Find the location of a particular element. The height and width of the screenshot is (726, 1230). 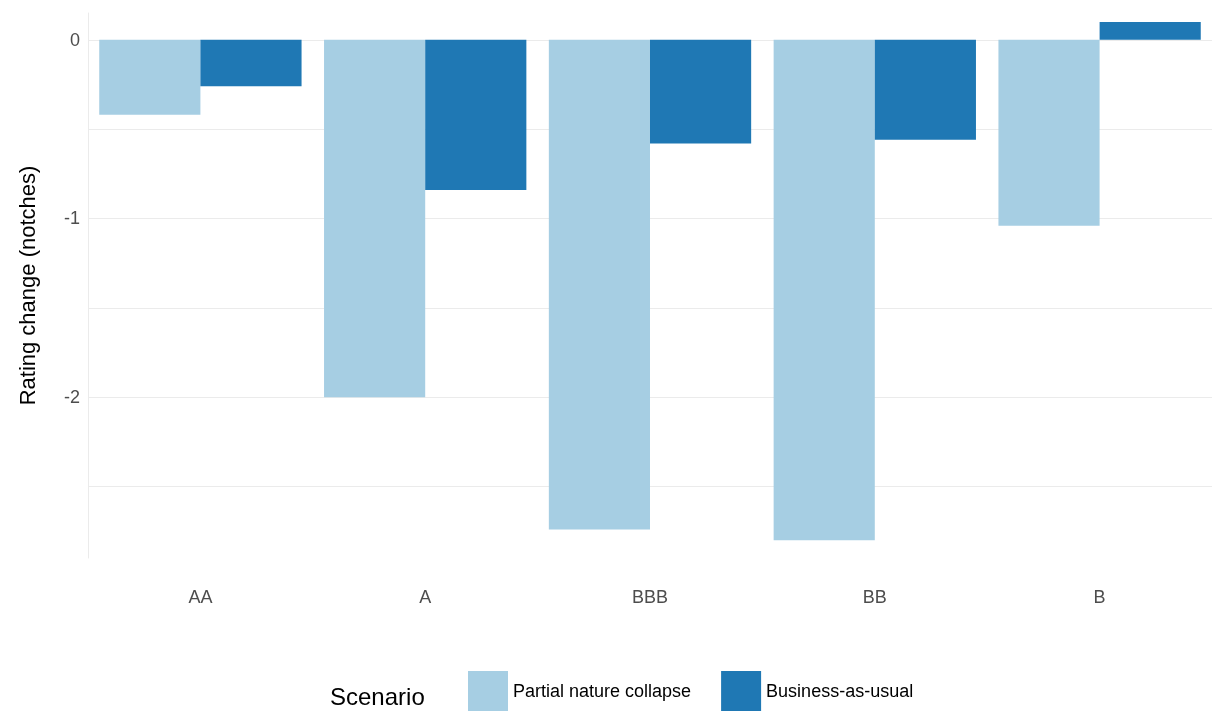

x-tick-label: AA is located at coordinates (200, 597).